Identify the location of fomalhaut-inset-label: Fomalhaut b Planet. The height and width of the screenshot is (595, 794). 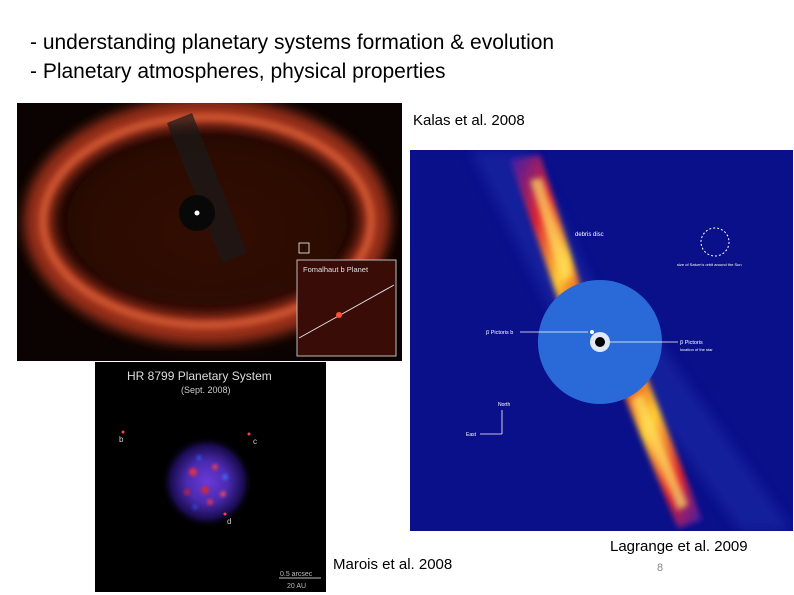
(336, 269).